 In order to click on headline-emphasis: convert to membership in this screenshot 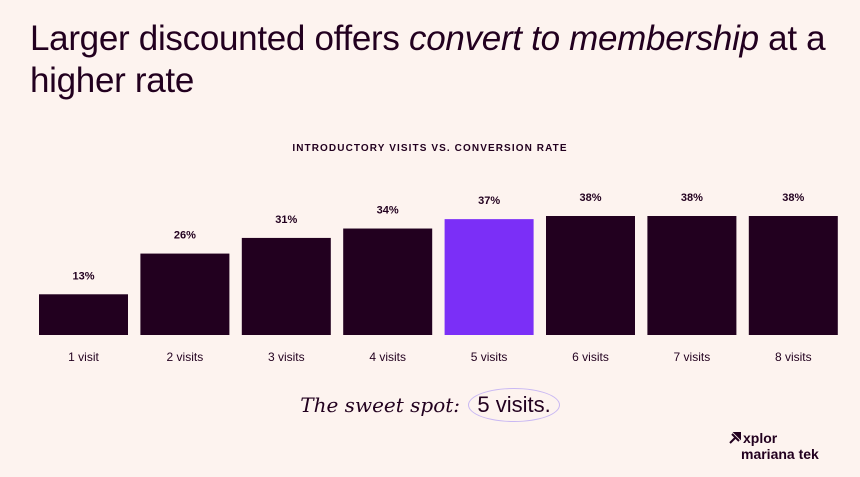, I will do `click(584, 38)`.